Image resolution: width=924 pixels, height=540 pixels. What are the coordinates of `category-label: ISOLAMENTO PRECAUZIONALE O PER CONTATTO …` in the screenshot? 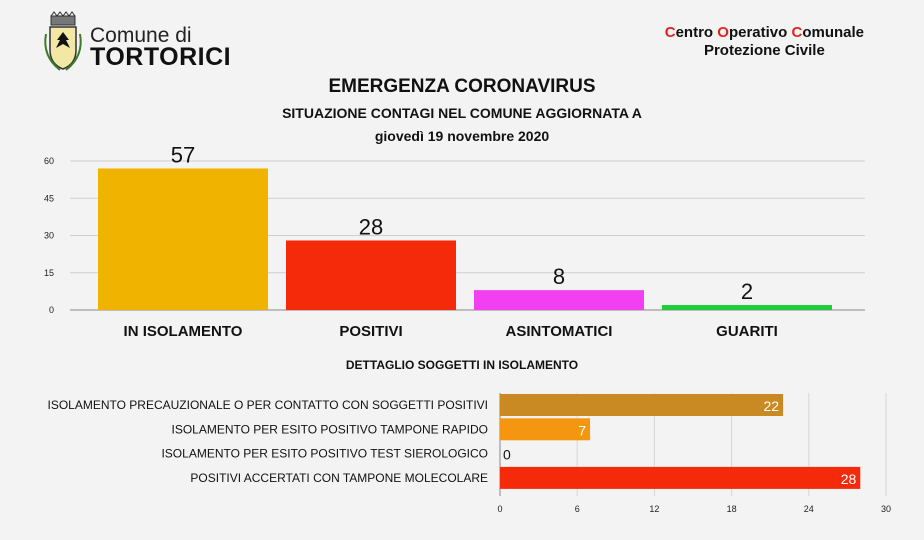 It's located at (267, 405).